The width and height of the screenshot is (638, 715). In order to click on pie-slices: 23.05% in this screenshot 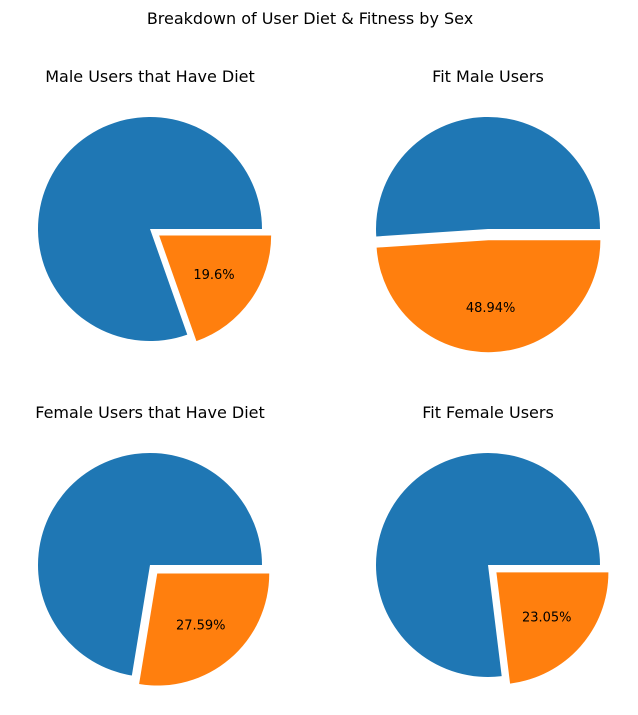, I will do `click(492, 568)`.